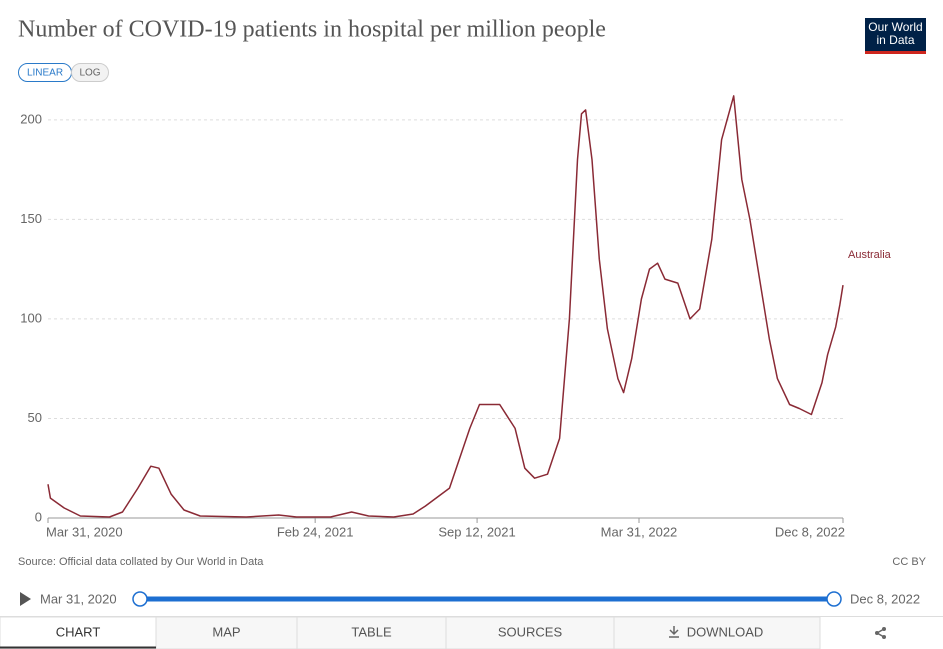 The image size is (943, 649). I want to click on timeline-start: Mar 31, 2020, so click(78, 598).